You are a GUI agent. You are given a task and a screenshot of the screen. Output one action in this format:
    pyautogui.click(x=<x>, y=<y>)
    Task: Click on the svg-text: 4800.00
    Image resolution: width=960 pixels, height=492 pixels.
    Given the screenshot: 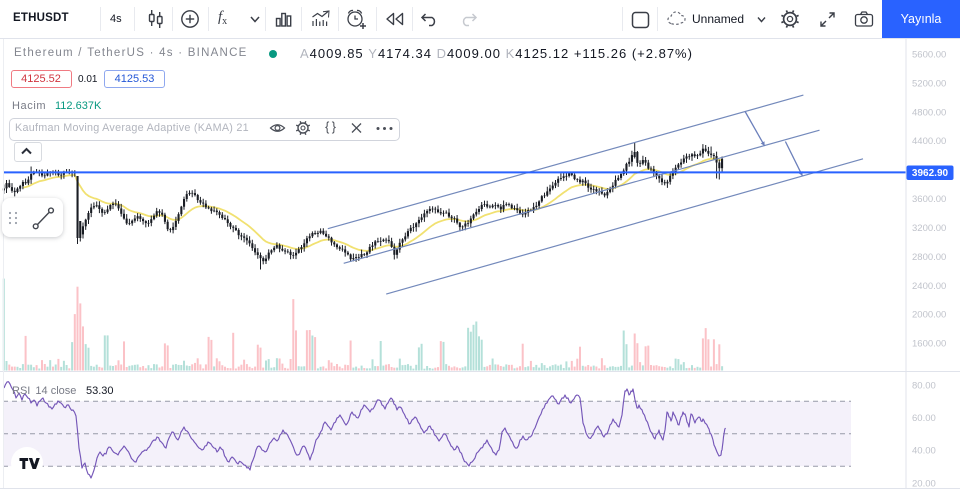 What is the action you would take?
    pyautogui.click(x=929, y=112)
    